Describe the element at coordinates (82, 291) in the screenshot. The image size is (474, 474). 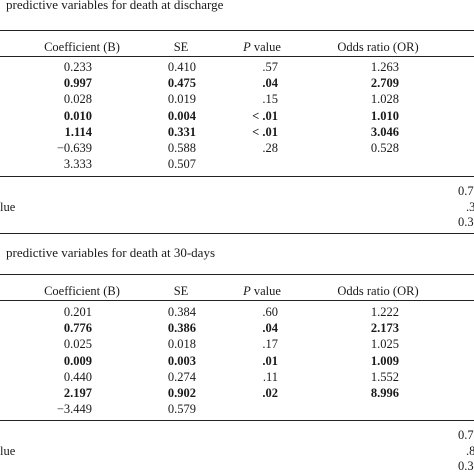
I see `table2-header-coefficient: Coefficient (B)` at that location.